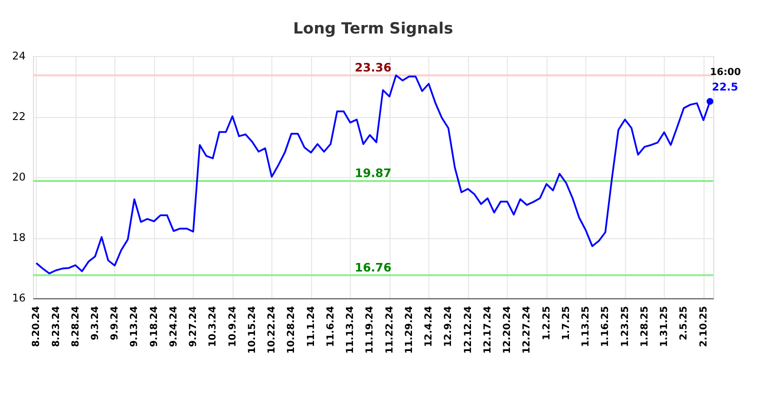 The image size is (784, 398). I want to click on x-tick-label: 12.9.24, so click(448, 327).